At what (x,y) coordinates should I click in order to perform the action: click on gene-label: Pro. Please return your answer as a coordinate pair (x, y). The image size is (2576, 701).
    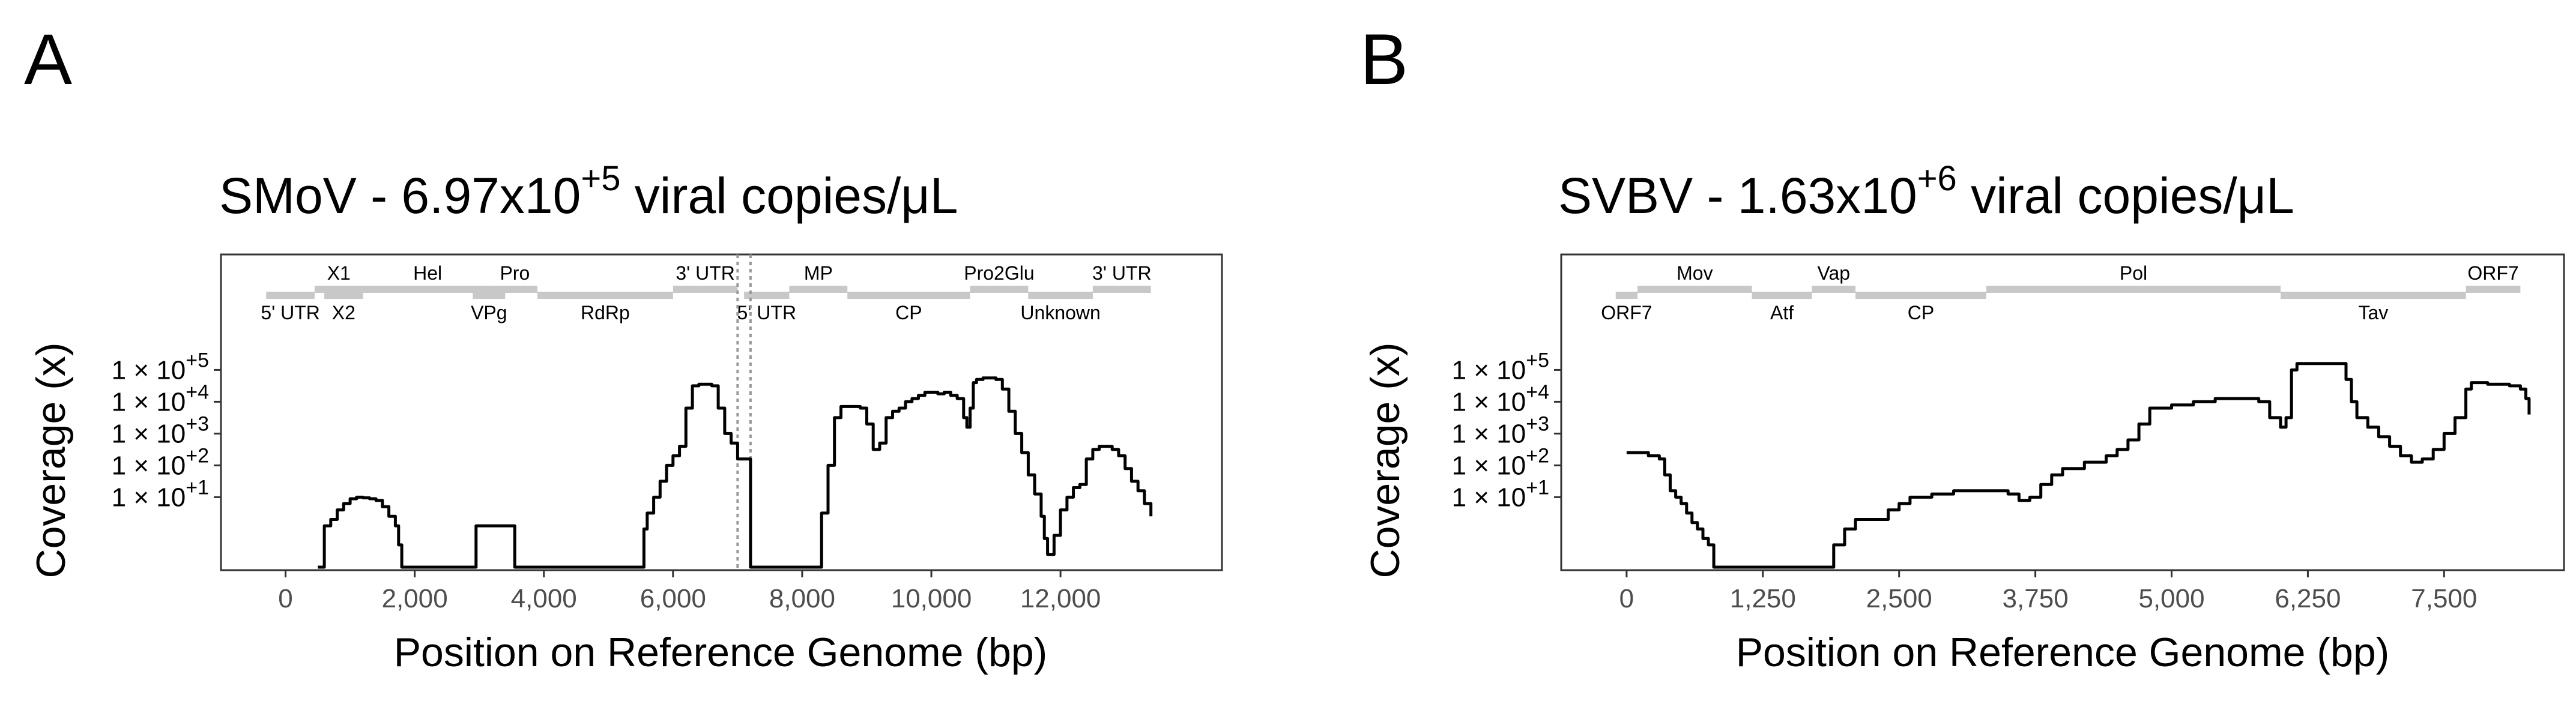
    Looking at the image, I should click on (515, 273).